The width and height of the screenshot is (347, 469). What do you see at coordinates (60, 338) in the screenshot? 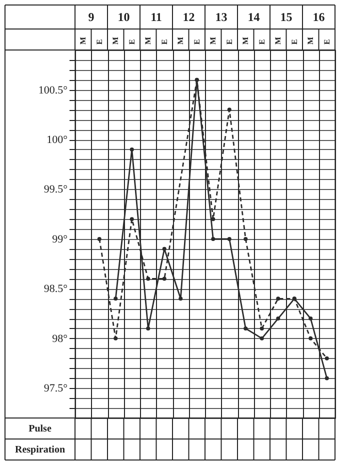
I see `y-tick-label: 98°` at bounding box center [60, 338].